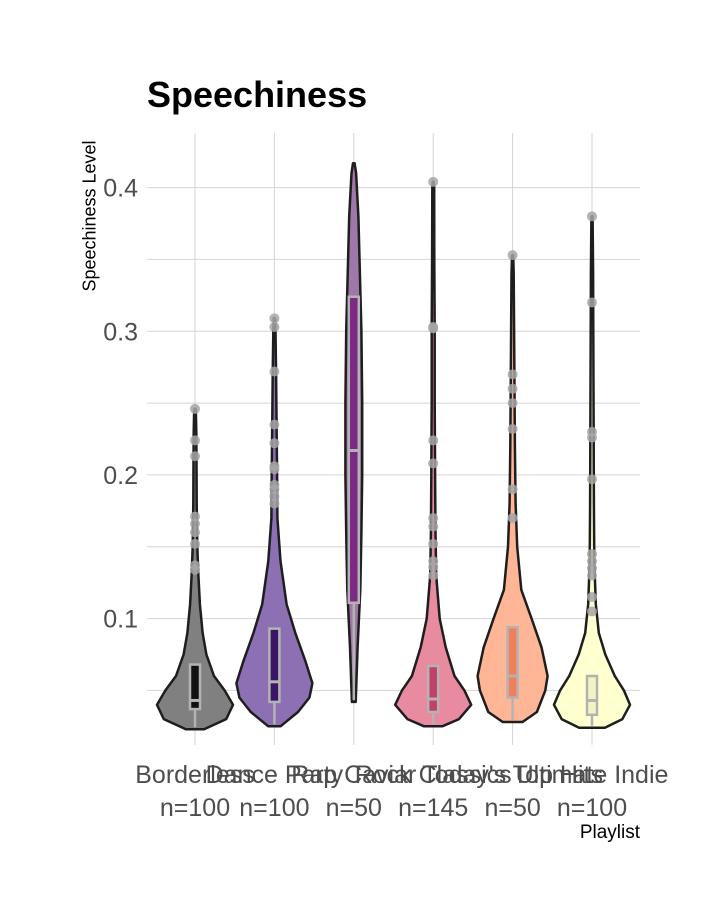  What do you see at coordinates (433, 808) in the screenshot?
I see `x-tick-count: n=145` at bounding box center [433, 808].